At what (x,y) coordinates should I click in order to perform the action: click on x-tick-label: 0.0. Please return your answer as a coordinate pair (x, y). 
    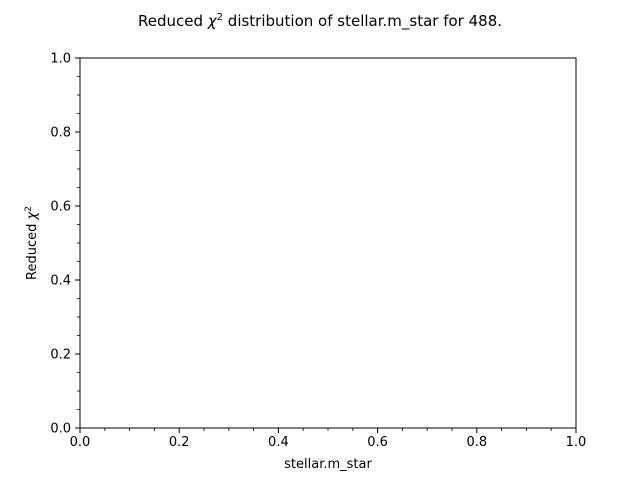
    Looking at the image, I should click on (80, 442).